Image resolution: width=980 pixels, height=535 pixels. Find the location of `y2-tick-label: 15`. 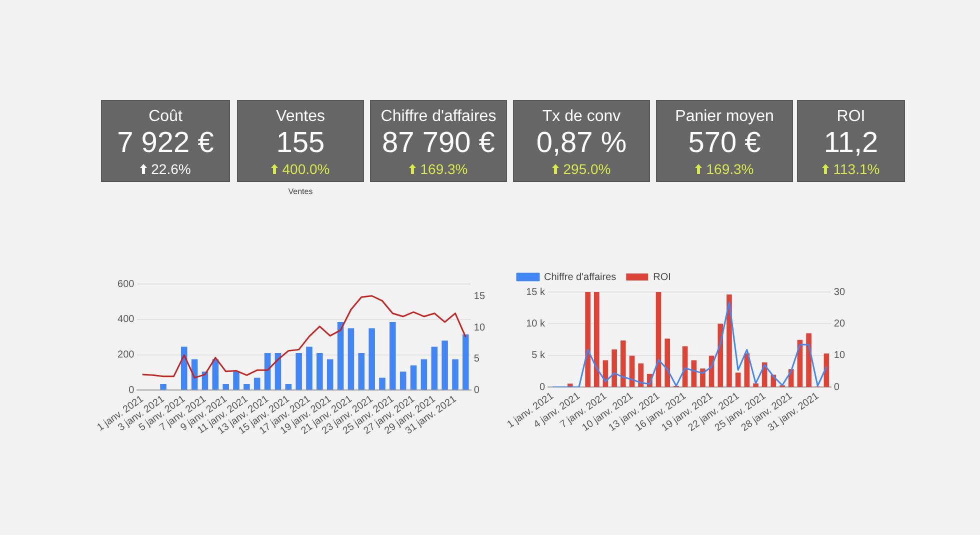

y2-tick-label: 15 is located at coordinates (480, 296).